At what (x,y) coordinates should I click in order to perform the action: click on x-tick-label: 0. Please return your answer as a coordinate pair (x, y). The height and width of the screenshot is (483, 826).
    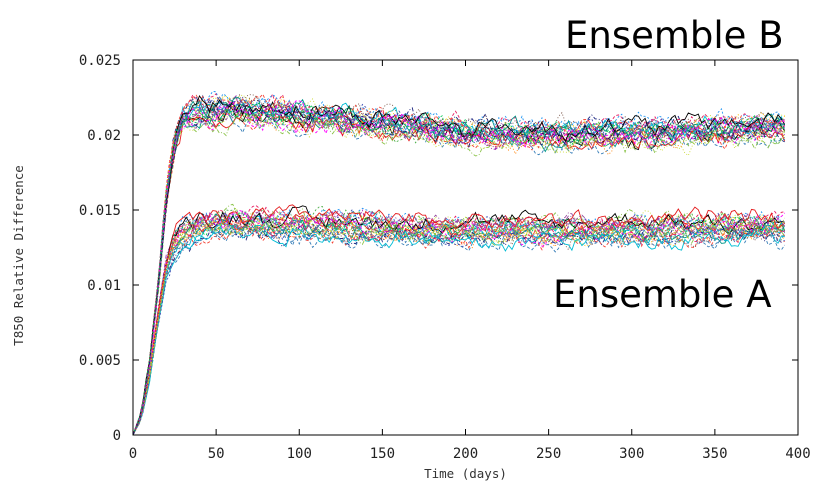
    Looking at the image, I should click on (133, 454).